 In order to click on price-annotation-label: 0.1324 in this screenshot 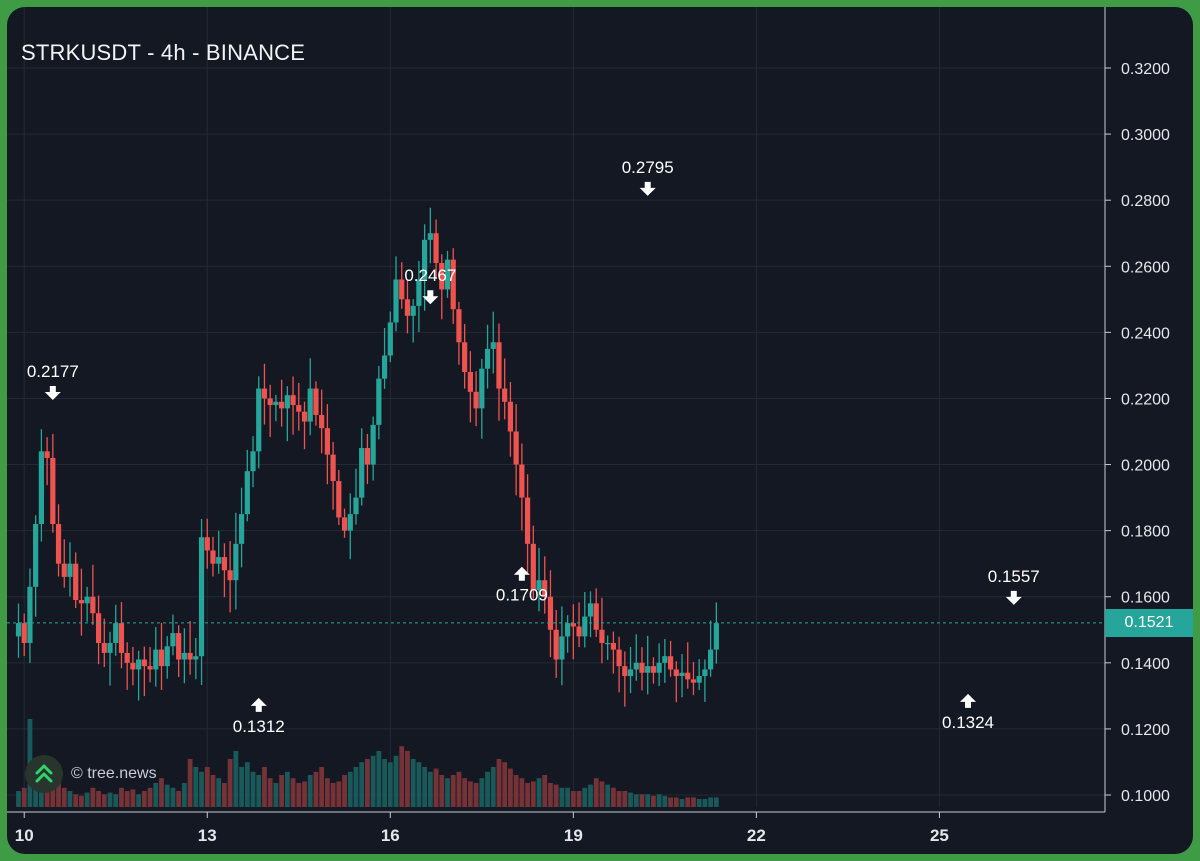, I will do `click(968, 722)`.